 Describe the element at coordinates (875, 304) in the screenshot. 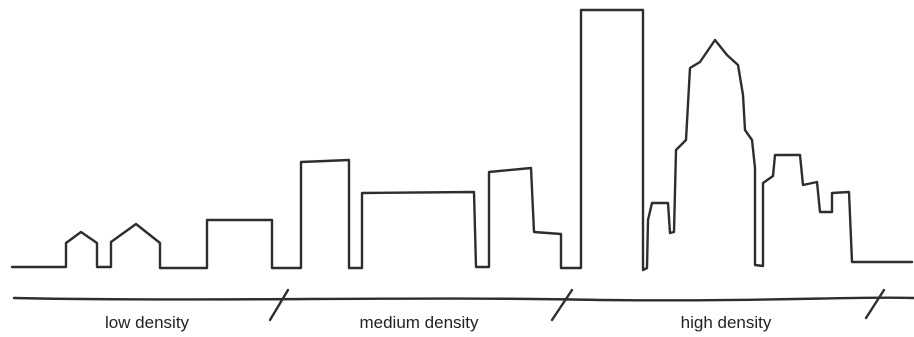

I see `high-end-divider` at that location.